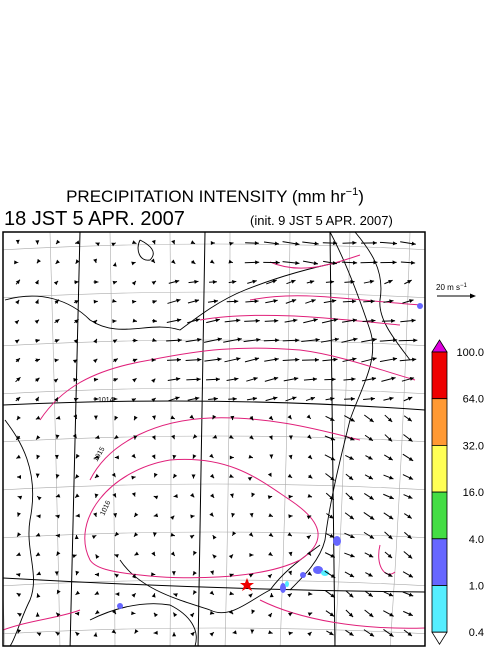 This screenshot has height=650, width=500. What do you see at coordinates (452, 287) in the screenshot?
I see `wind-legend-label: 20 m s−1` at bounding box center [452, 287].